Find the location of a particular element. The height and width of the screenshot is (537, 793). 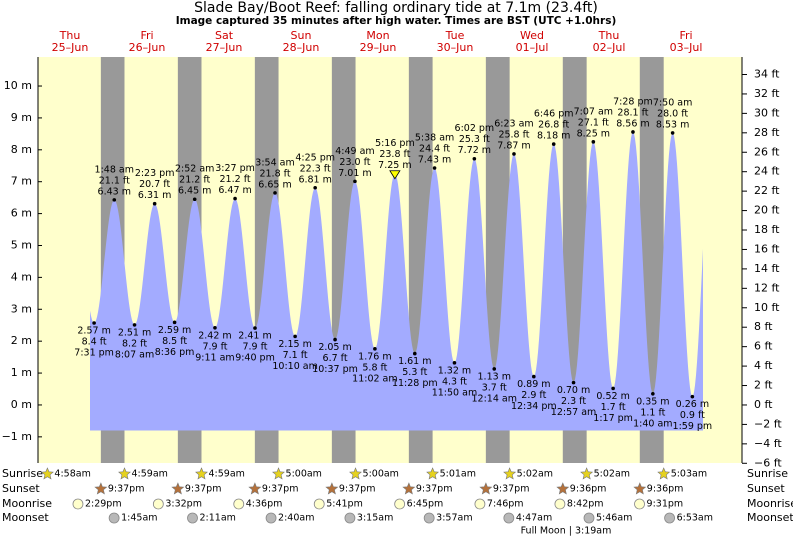

day-weekday: Thu is located at coordinates (70, 35).